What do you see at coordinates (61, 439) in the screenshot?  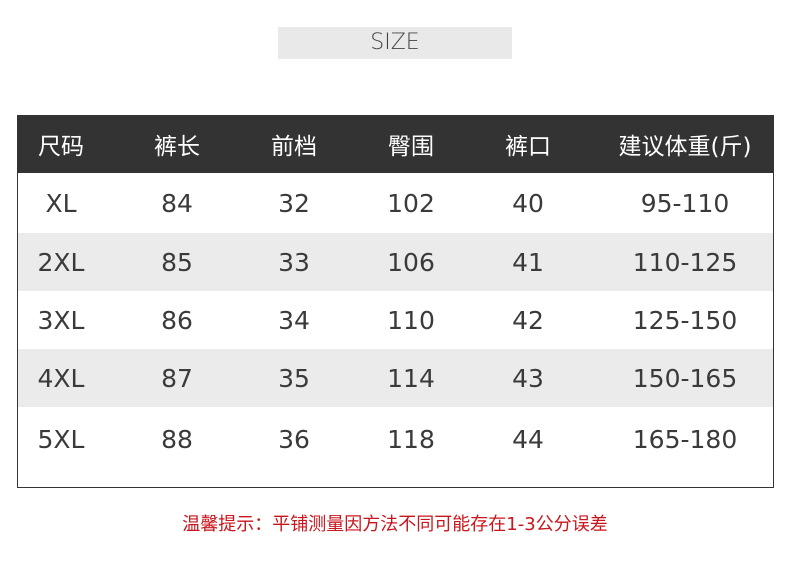 I see `cell-size: 5XL` at bounding box center [61, 439].